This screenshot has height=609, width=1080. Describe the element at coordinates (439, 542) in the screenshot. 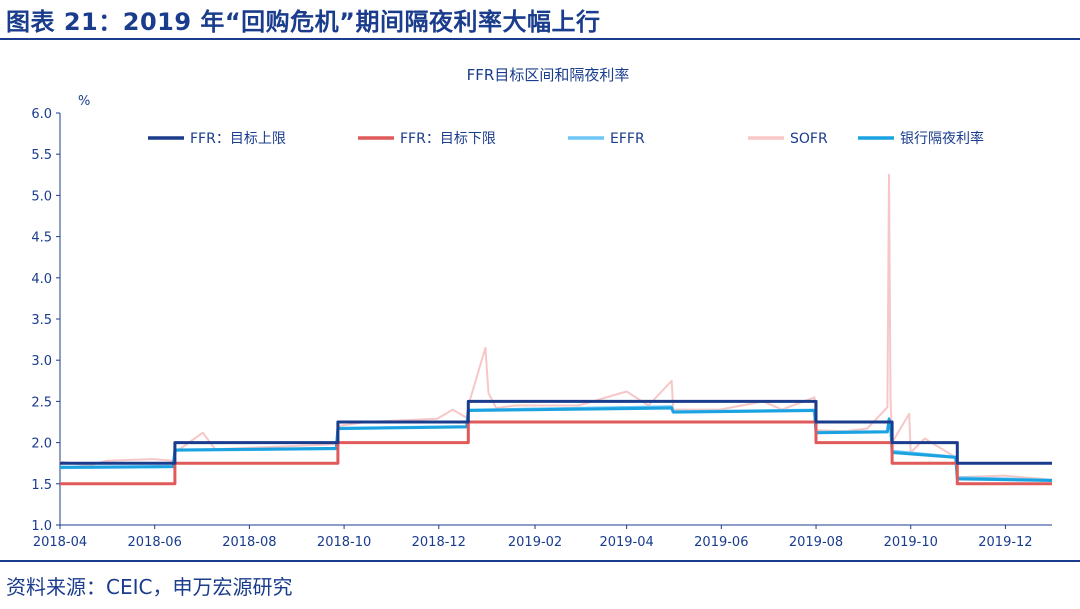

I see `x-tick-label: 2018-12` at that location.